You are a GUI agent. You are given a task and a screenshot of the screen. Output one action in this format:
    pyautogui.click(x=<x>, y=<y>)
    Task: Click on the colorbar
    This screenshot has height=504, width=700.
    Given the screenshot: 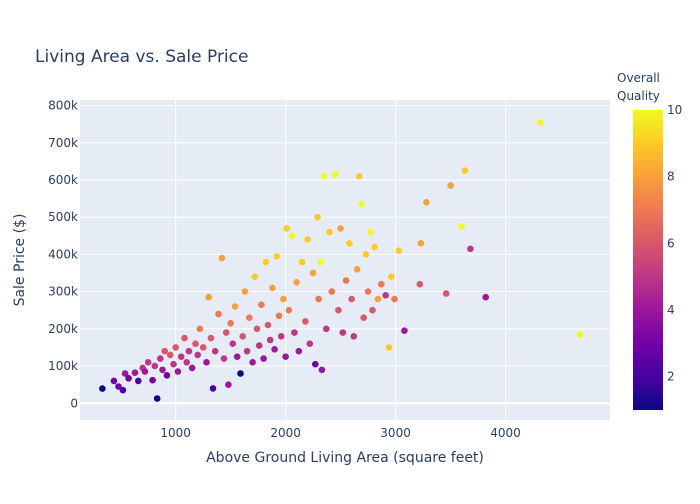 What is the action you would take?
    pyautogui.click(x=648, y=260)
    